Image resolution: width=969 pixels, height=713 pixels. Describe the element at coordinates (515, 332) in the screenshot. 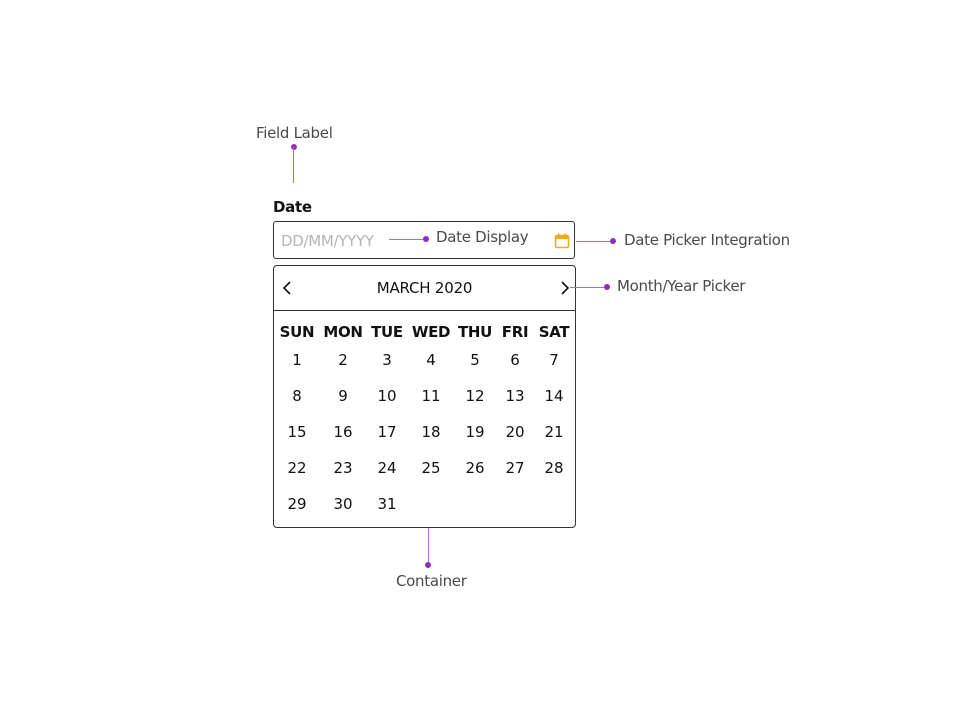

I see `weekday-fri: FRI` at that location.